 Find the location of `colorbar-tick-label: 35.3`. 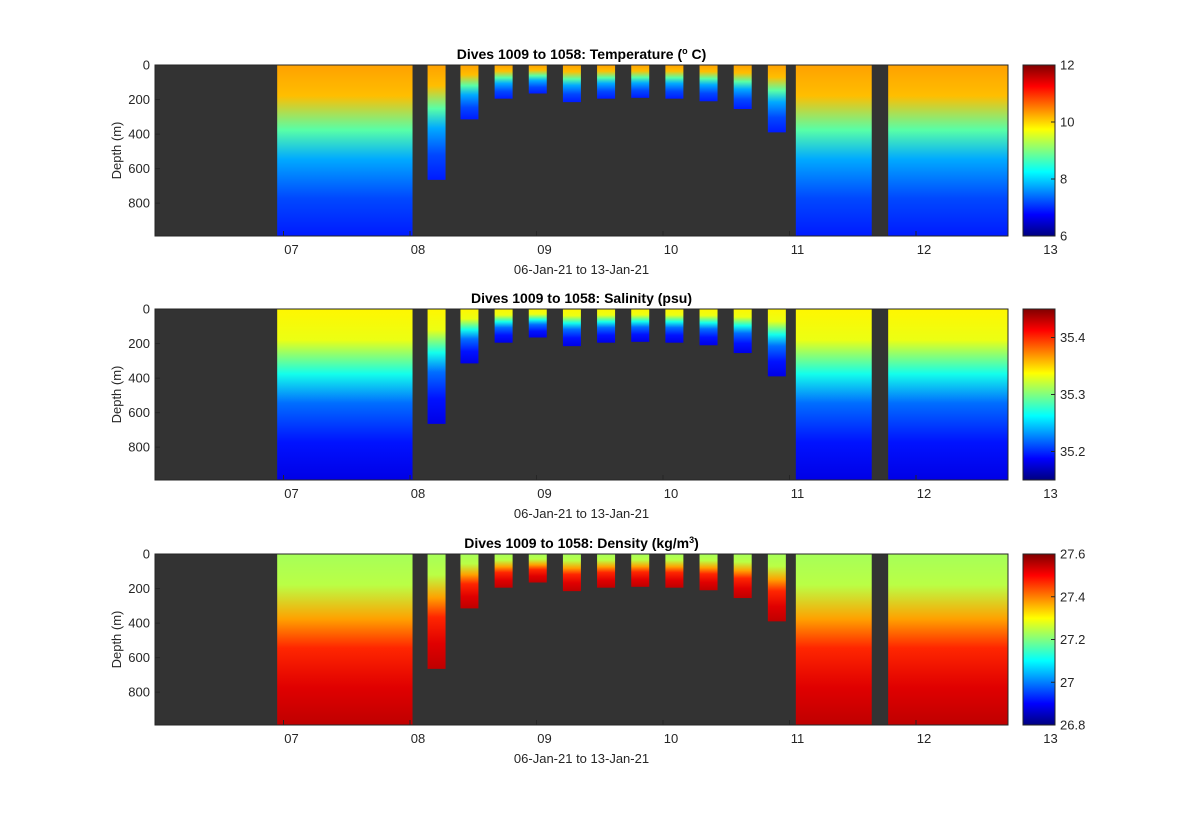

colorbar-tick-label: 35.3 is located at coordinates (1072, 394).